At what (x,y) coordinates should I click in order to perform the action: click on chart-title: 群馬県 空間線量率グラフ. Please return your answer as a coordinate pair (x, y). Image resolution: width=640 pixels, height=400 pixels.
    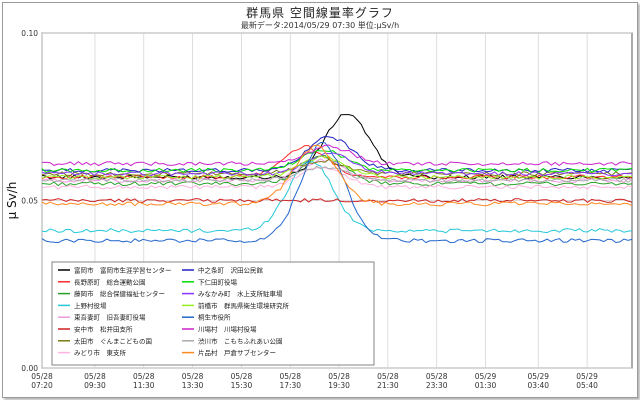
    Looking at the image, I should click on (320, 13).